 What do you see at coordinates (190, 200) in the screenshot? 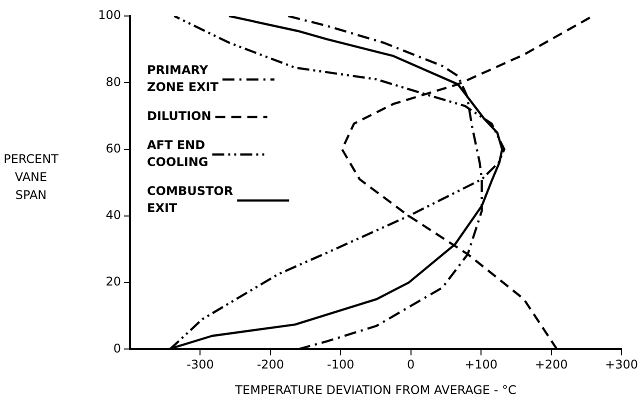
I see `legend-label: COMBUSTOR EXIT` at bounding box center [190, 200].